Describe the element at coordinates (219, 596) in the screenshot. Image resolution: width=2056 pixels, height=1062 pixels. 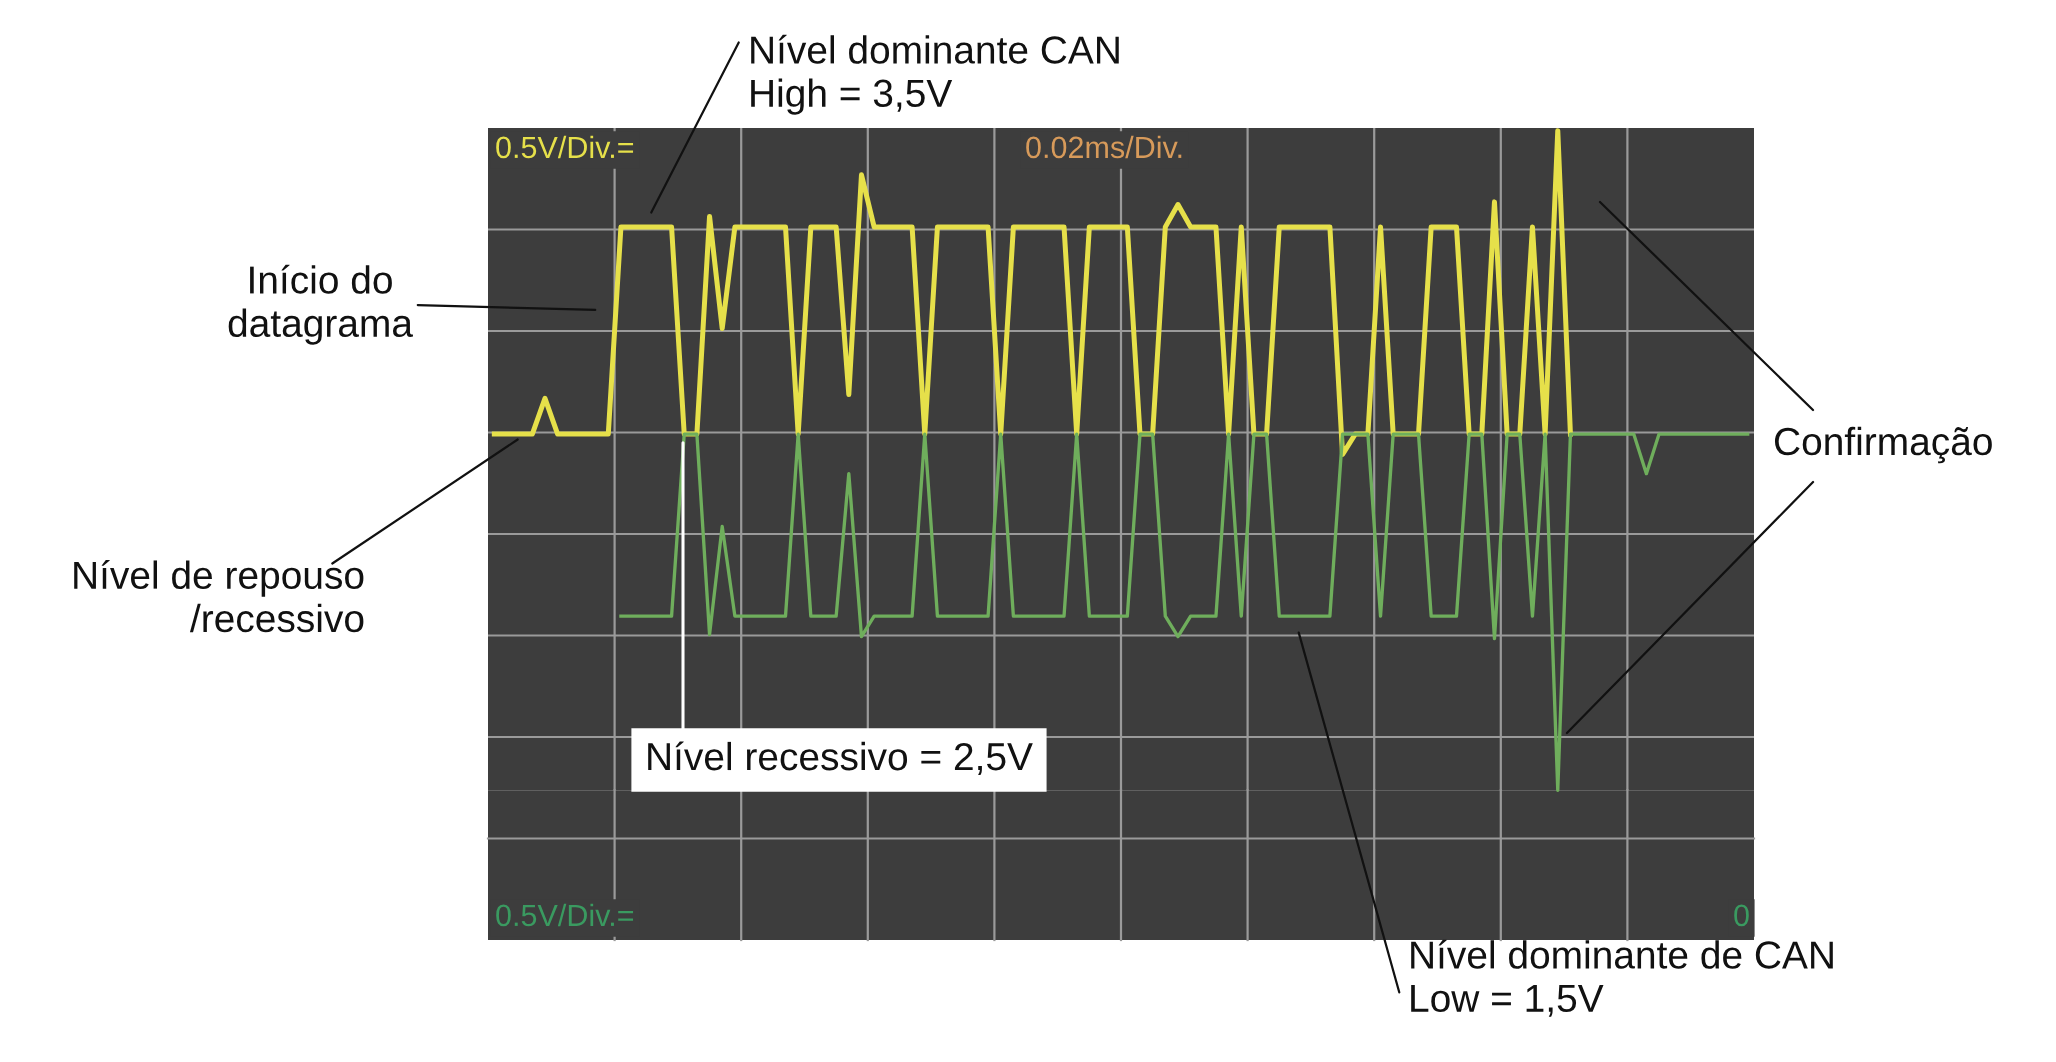
I see `text: Nível de repouso /recessivo` at that location.